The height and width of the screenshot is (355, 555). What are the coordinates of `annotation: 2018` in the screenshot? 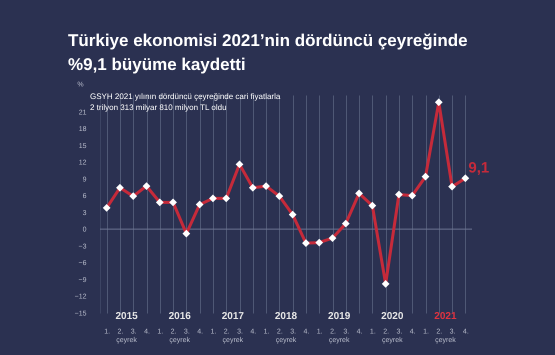 It's located at (286, 316).